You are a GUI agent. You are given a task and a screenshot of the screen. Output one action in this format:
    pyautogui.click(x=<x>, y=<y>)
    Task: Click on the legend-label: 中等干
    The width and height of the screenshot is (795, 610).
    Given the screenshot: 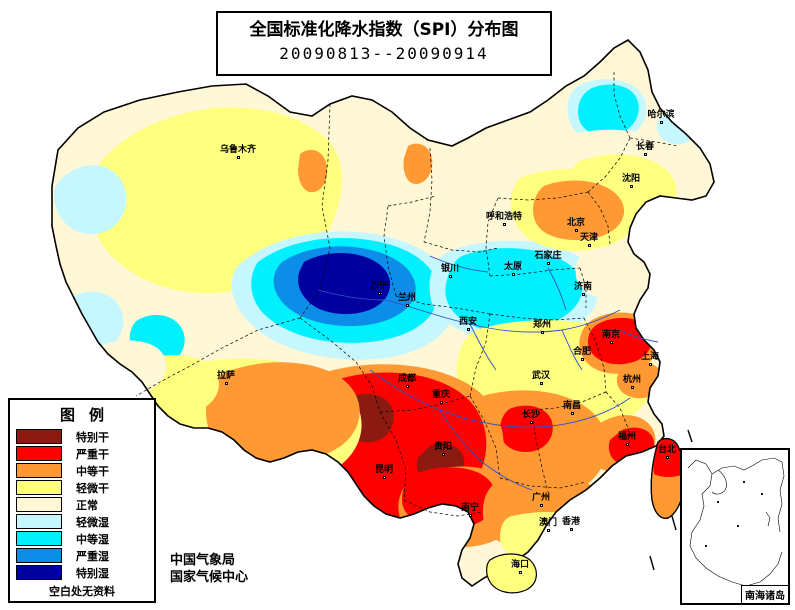 What is the action you would take?
    pyautogui.click(x=92, y=471)
    